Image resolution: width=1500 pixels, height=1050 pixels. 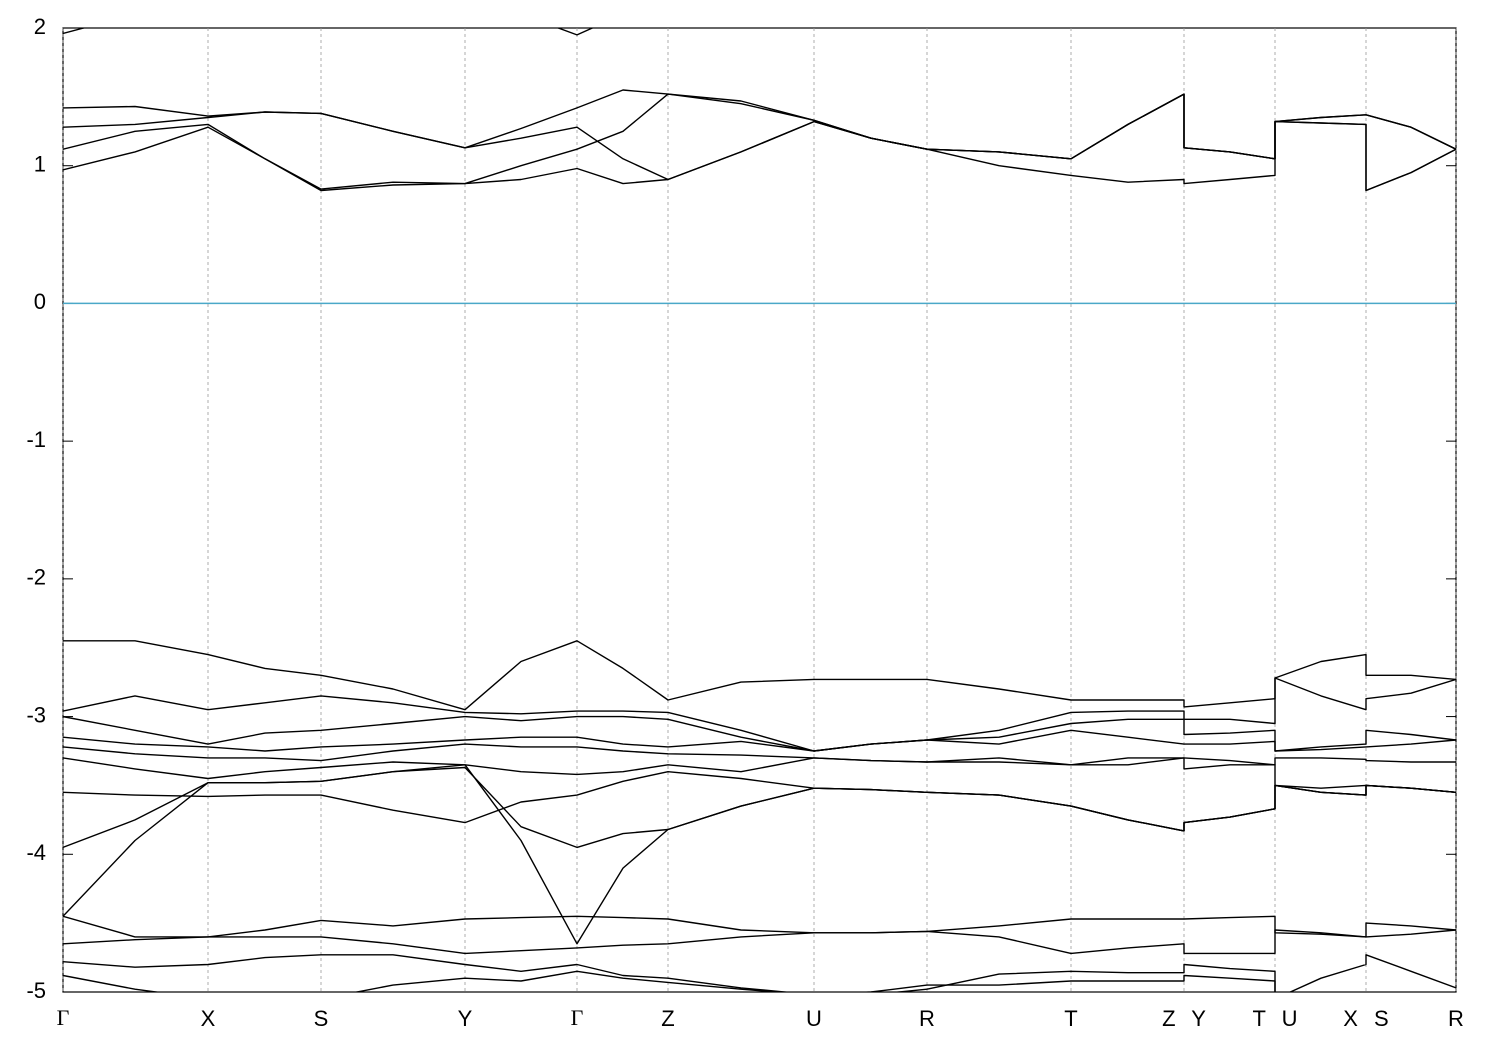 What do you see at coordinates (40, 301) in the screenshot?
I see `y-tick-label: 0` at bounding box center [40, 301].